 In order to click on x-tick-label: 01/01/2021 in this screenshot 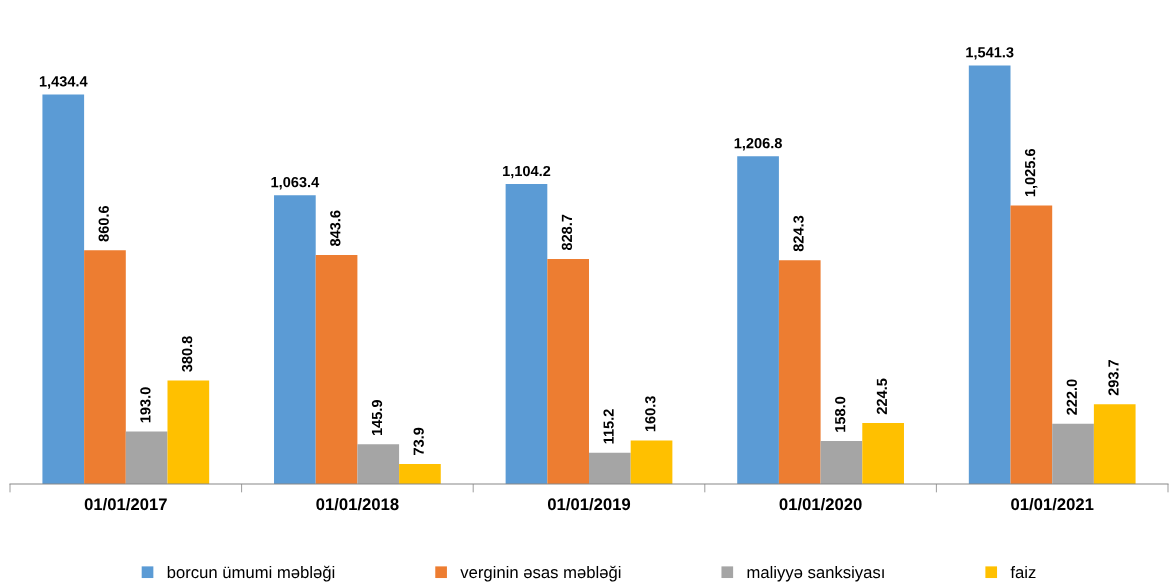, I will do `click(1052, 504)`.